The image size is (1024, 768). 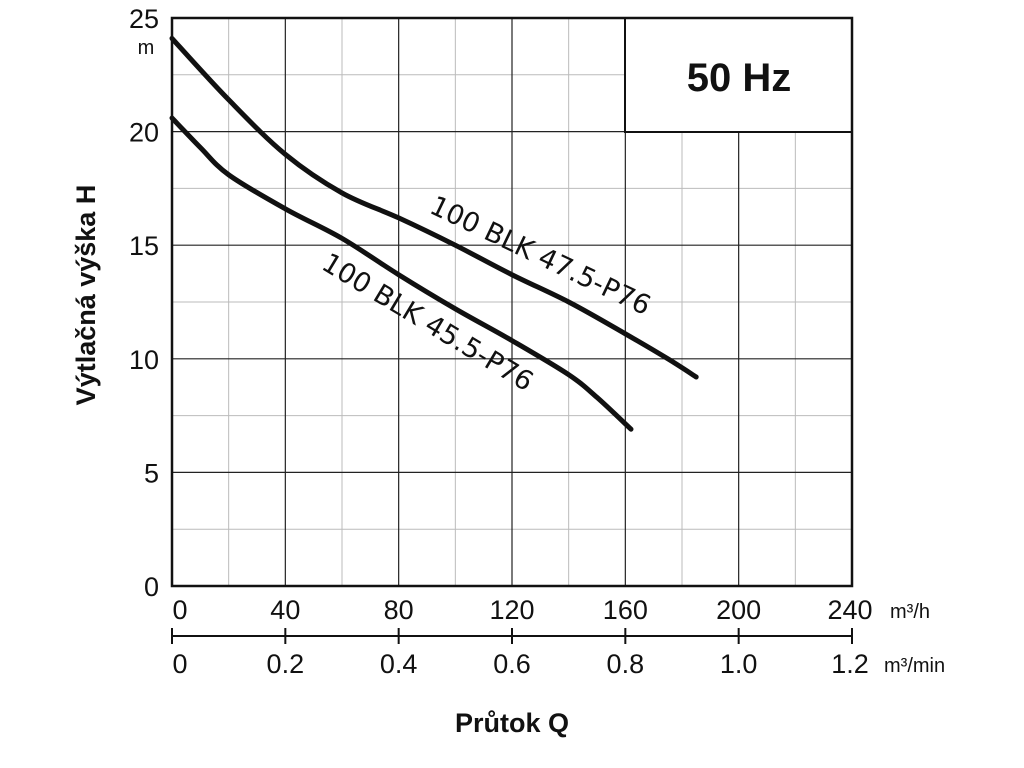 I want to click on x-tick-labels-primary: 0 40 80 120 160 200 240, so click(x=522, y=610).